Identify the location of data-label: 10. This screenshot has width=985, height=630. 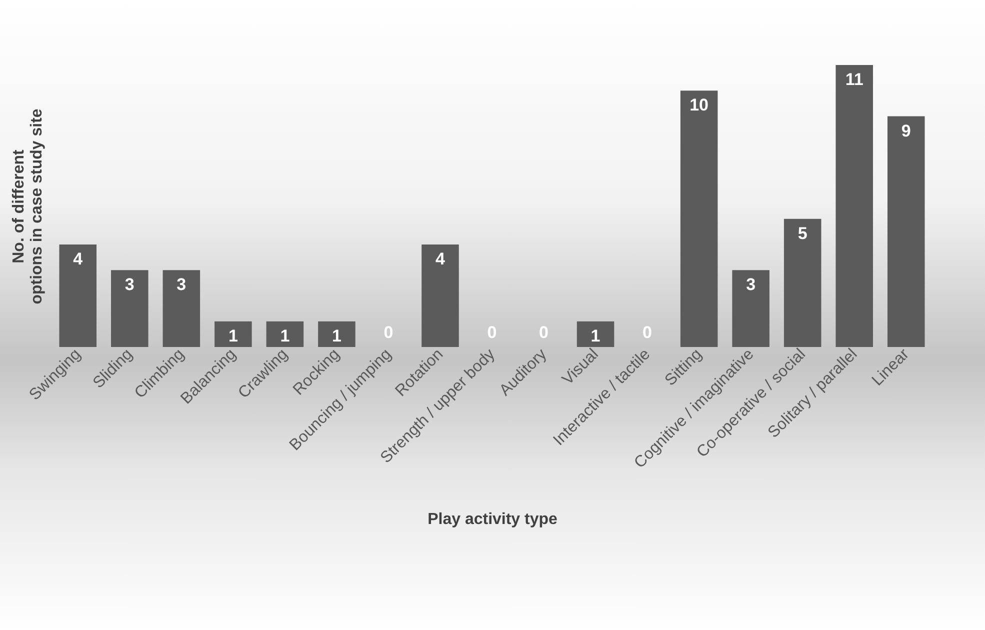
(699, 105).